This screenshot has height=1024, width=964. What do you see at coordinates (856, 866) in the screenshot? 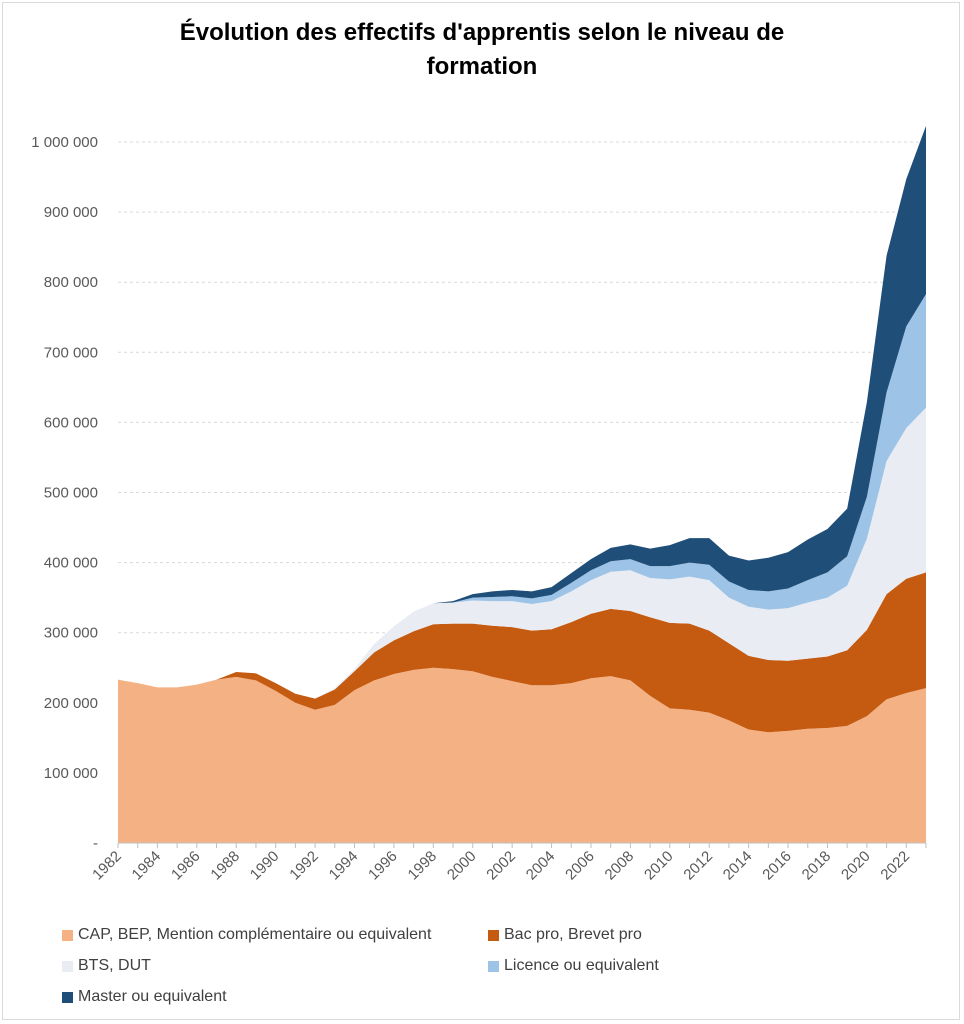
I see `x-tick-label: 2020` at bounding box center [856, 866].